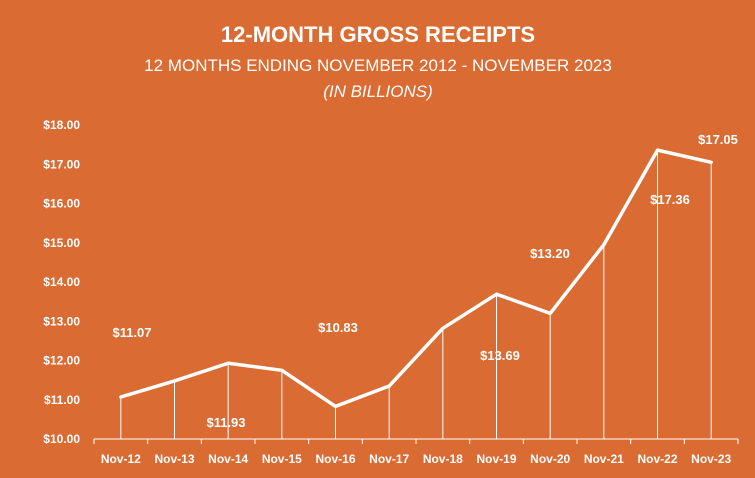  What do you see at coordinates (443, 459) in the screenshot?
I see `x-tick-label: Nov-18` at bounding box center [443, 459].